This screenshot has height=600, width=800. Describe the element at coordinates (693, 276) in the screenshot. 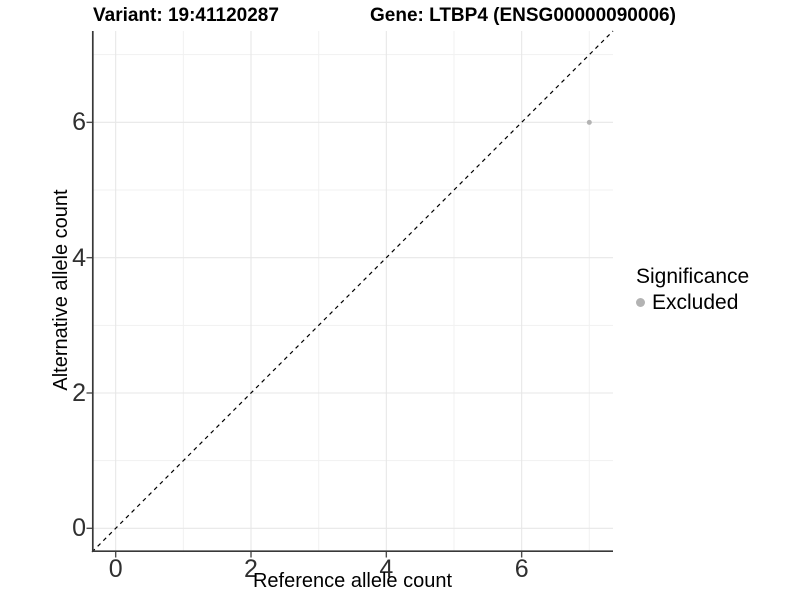

I see `legend-title: Significance` at that location.